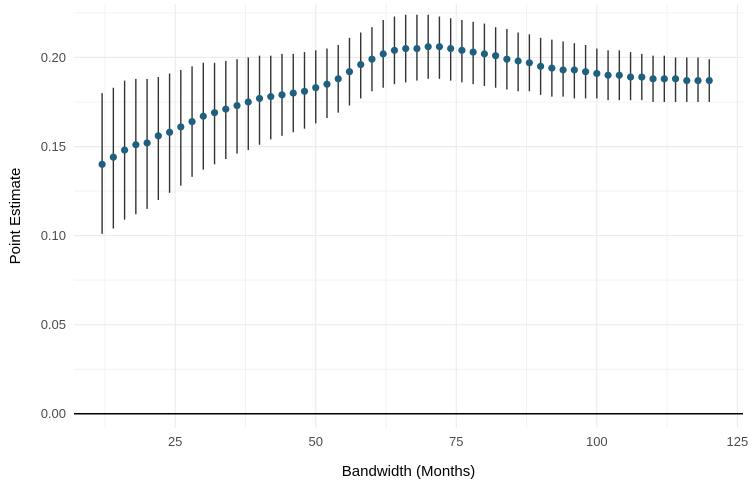  I want to click on y-tick-labels: 0.00 0.05 0.10 0.15 0.20, so click(53, 235).